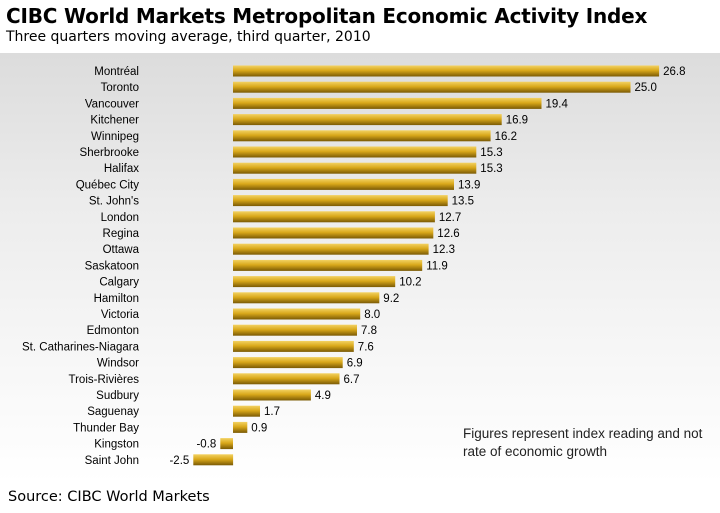  Describe the element at coordinates (119, 283) in the screenshot. I see `category-label: Calgary` at that location.